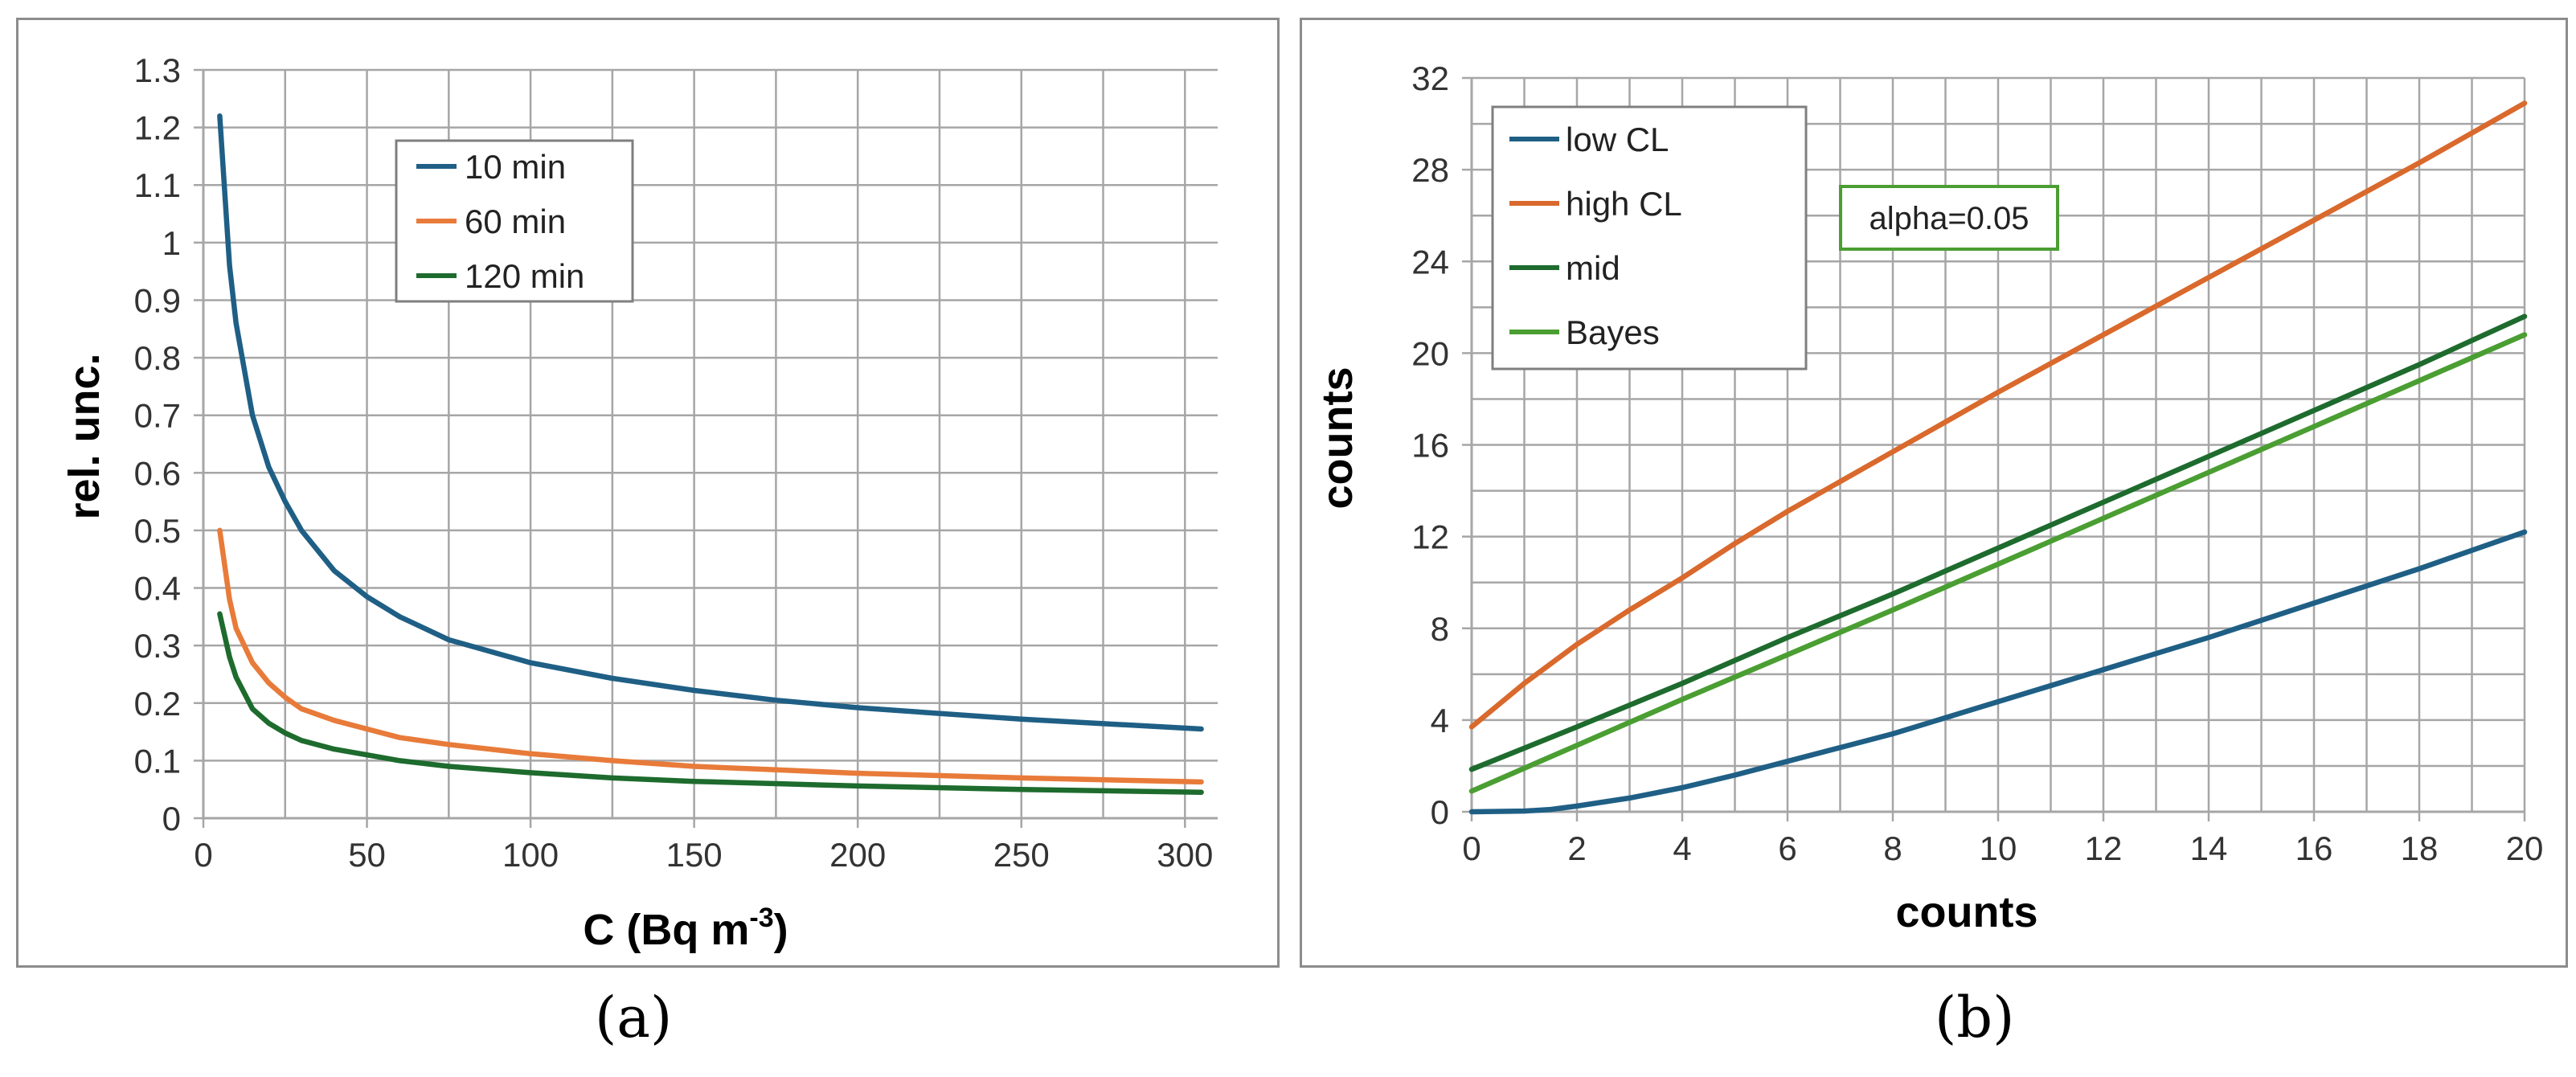  Describe the element at coordinates (157, 704) in the screenshot. I see `a-y-tick-label-0-2: 0.2` at that location.